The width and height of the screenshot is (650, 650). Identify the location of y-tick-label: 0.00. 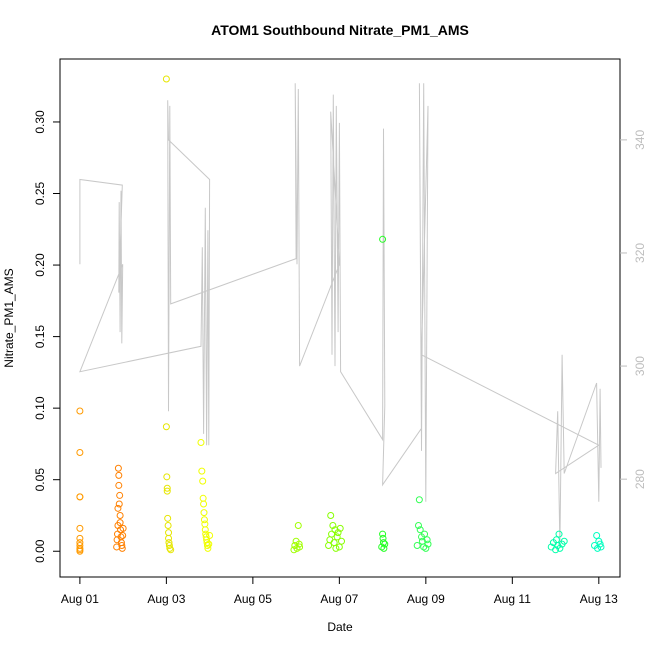
(40, 551).